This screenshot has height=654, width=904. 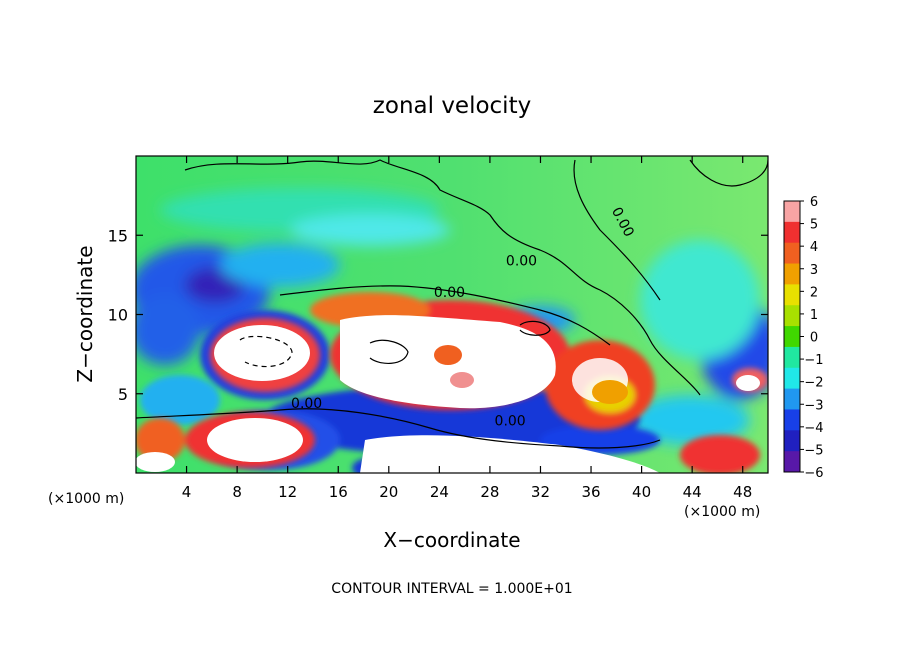 What do you see at coordinates (813, 383) in the screenshot?
I see `colorbar-tick-label: −2` at bounding box center [813, 383].